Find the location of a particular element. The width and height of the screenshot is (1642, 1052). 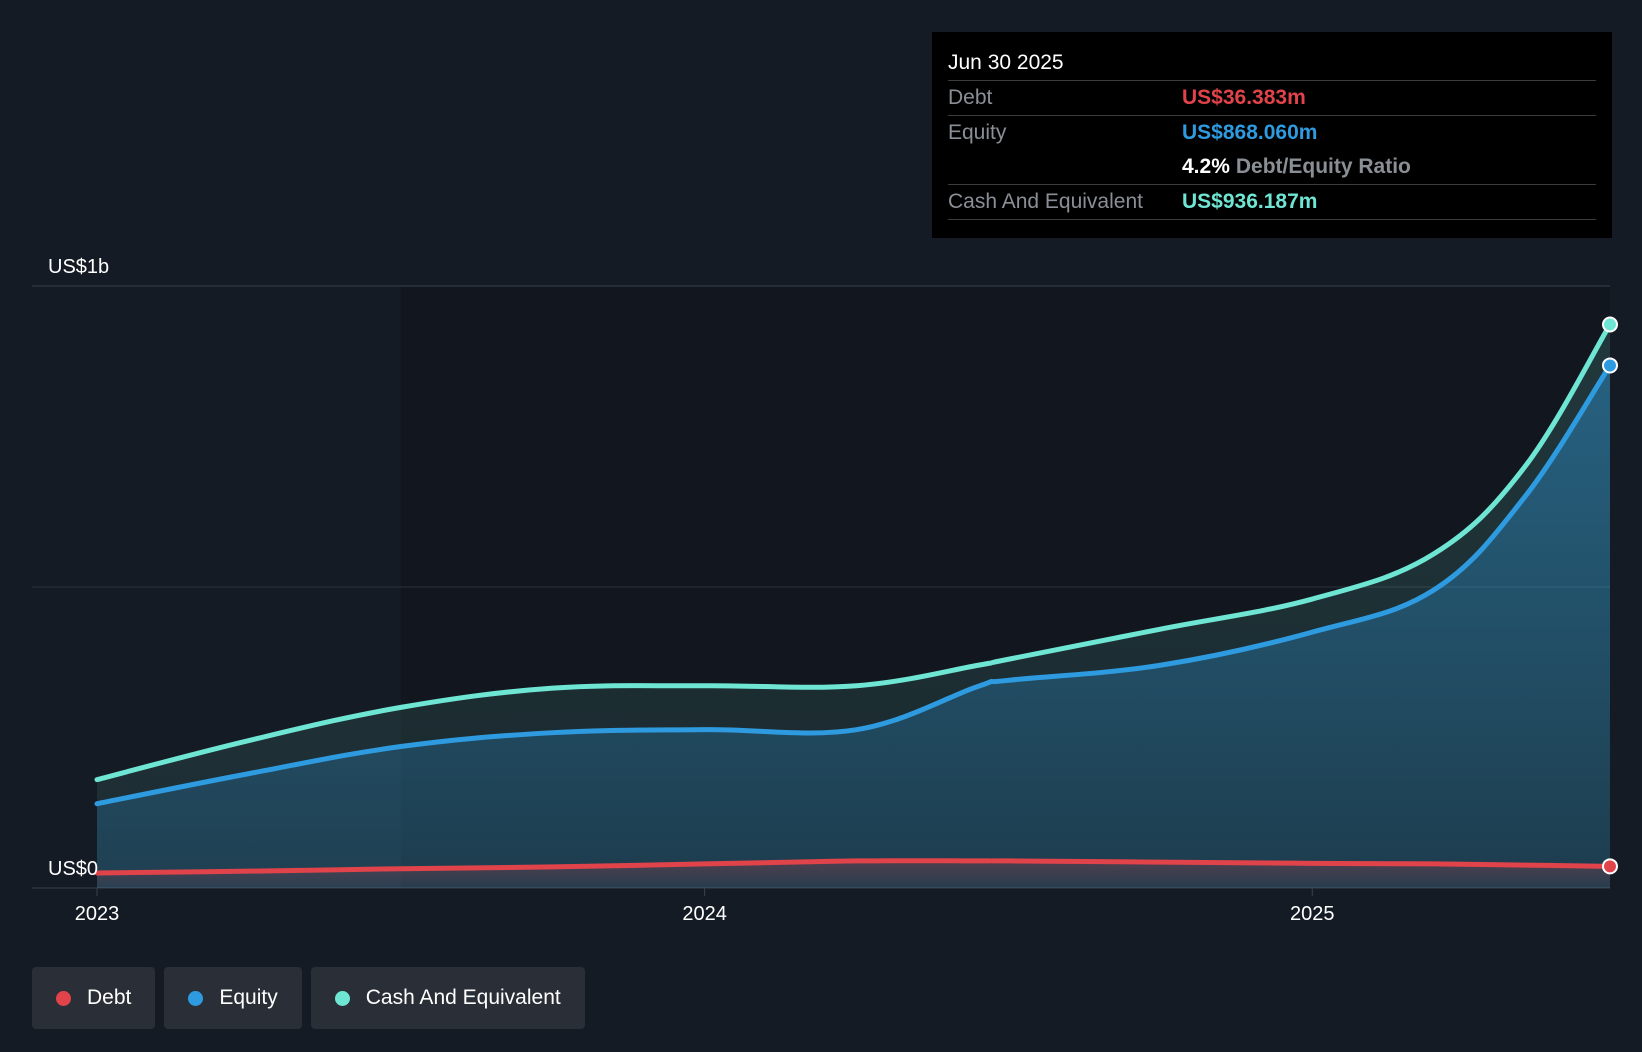

debt-line is located at coordinates (853, 867).